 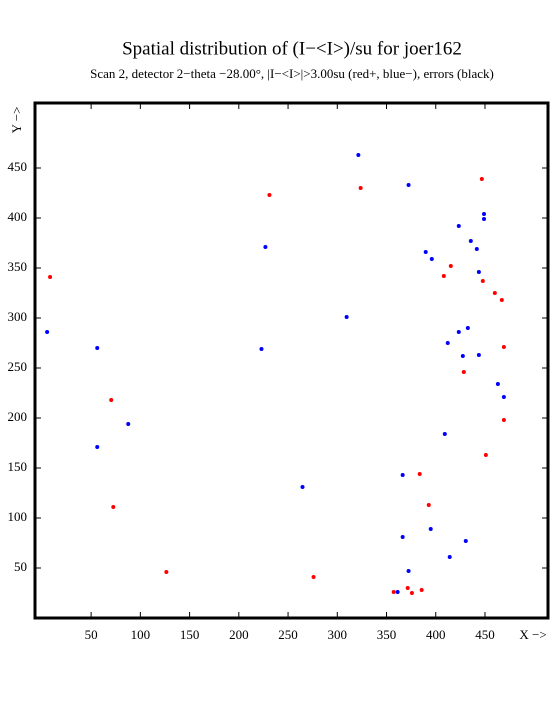 What do you see at coordinates (436, 634) in the screenshot?
I see `x-tick-label: 400` at bounding box center [436, 634].